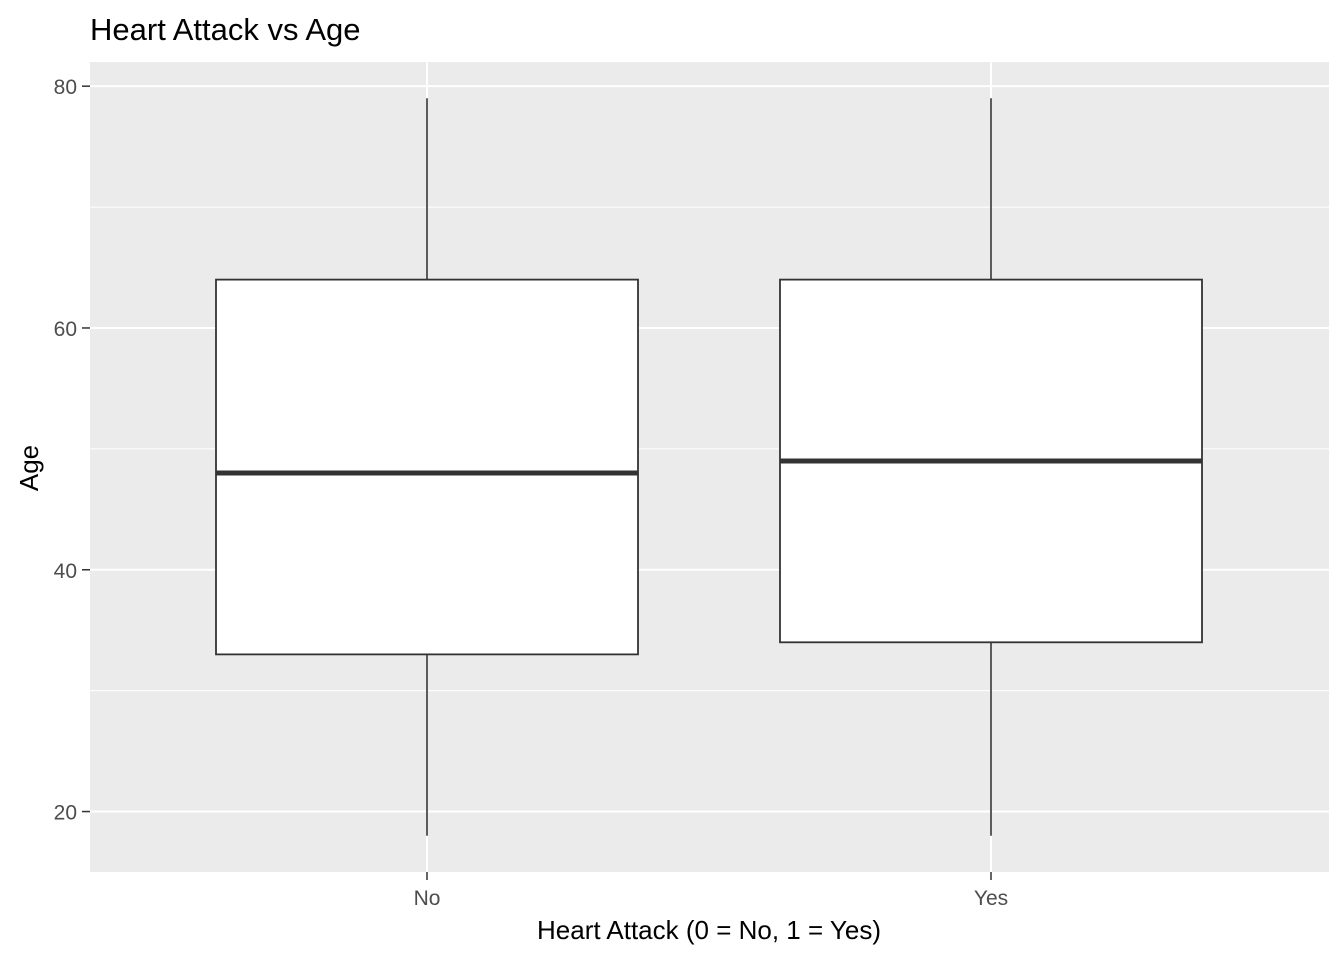  I want to click on x-tick-label-no: No, so click(427, 898).